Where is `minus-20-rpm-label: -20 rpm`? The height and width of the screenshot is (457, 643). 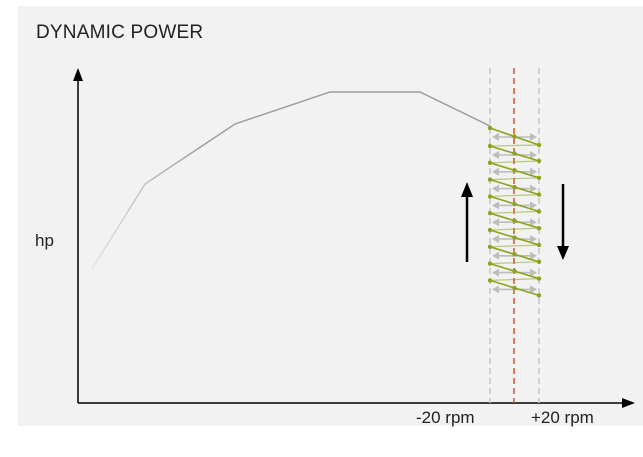
minus-20-rpm-label: -20 rpm is located at coordinates (445, 417).